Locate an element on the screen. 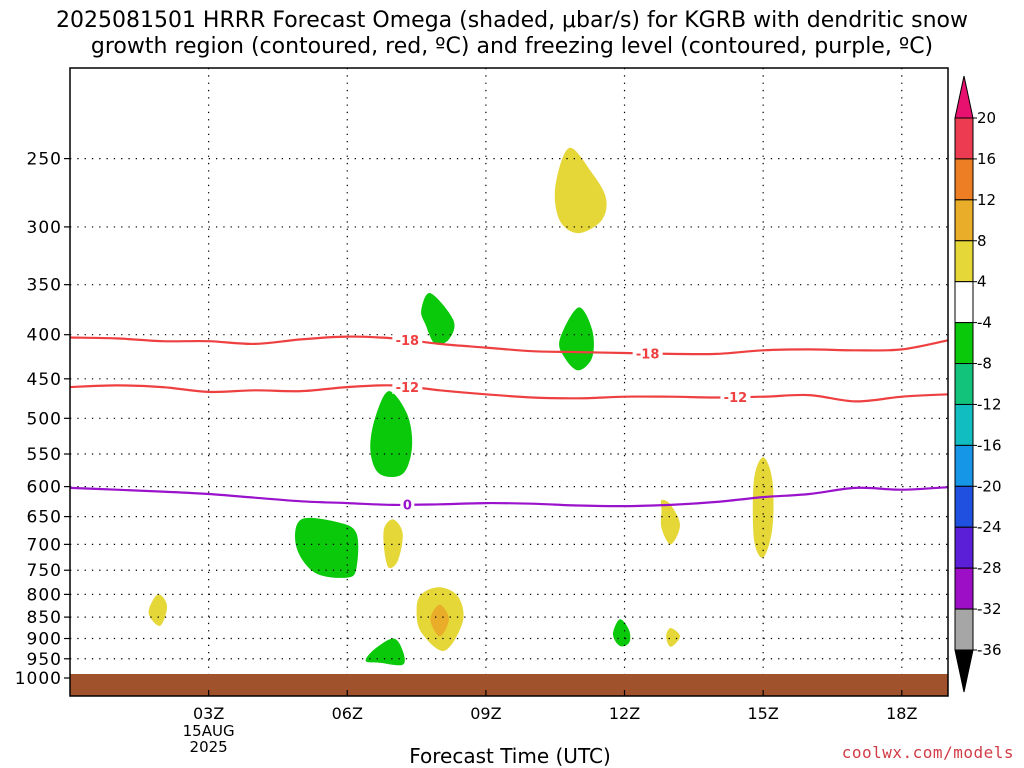 This screenshot has width=1024, height=768. y-tick-label: 900 is located at coordinates (44, 640).